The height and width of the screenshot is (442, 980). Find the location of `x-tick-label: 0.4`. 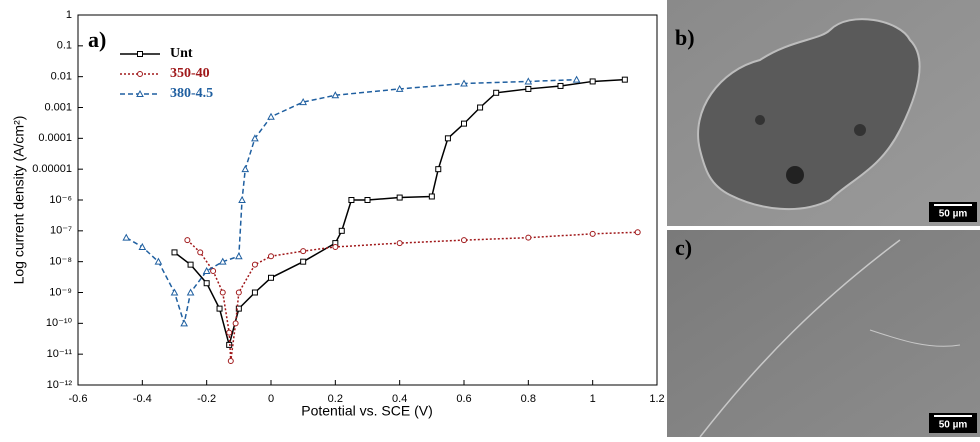

x-tick-label: 0.4 is located at coordinates (399, 399).